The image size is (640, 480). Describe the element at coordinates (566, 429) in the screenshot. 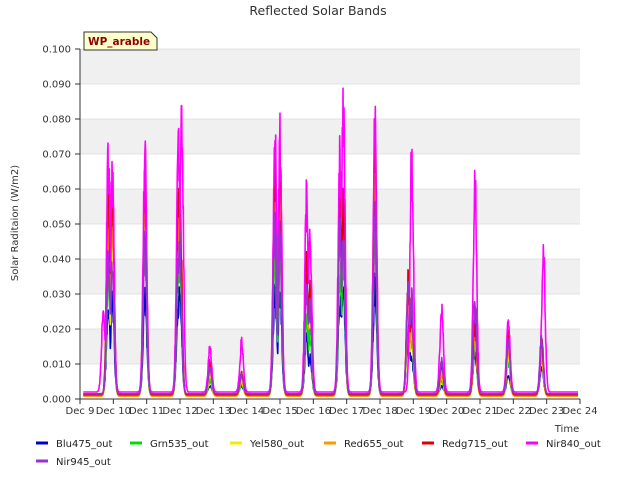

I see `x-axis-title: Time` at that location.